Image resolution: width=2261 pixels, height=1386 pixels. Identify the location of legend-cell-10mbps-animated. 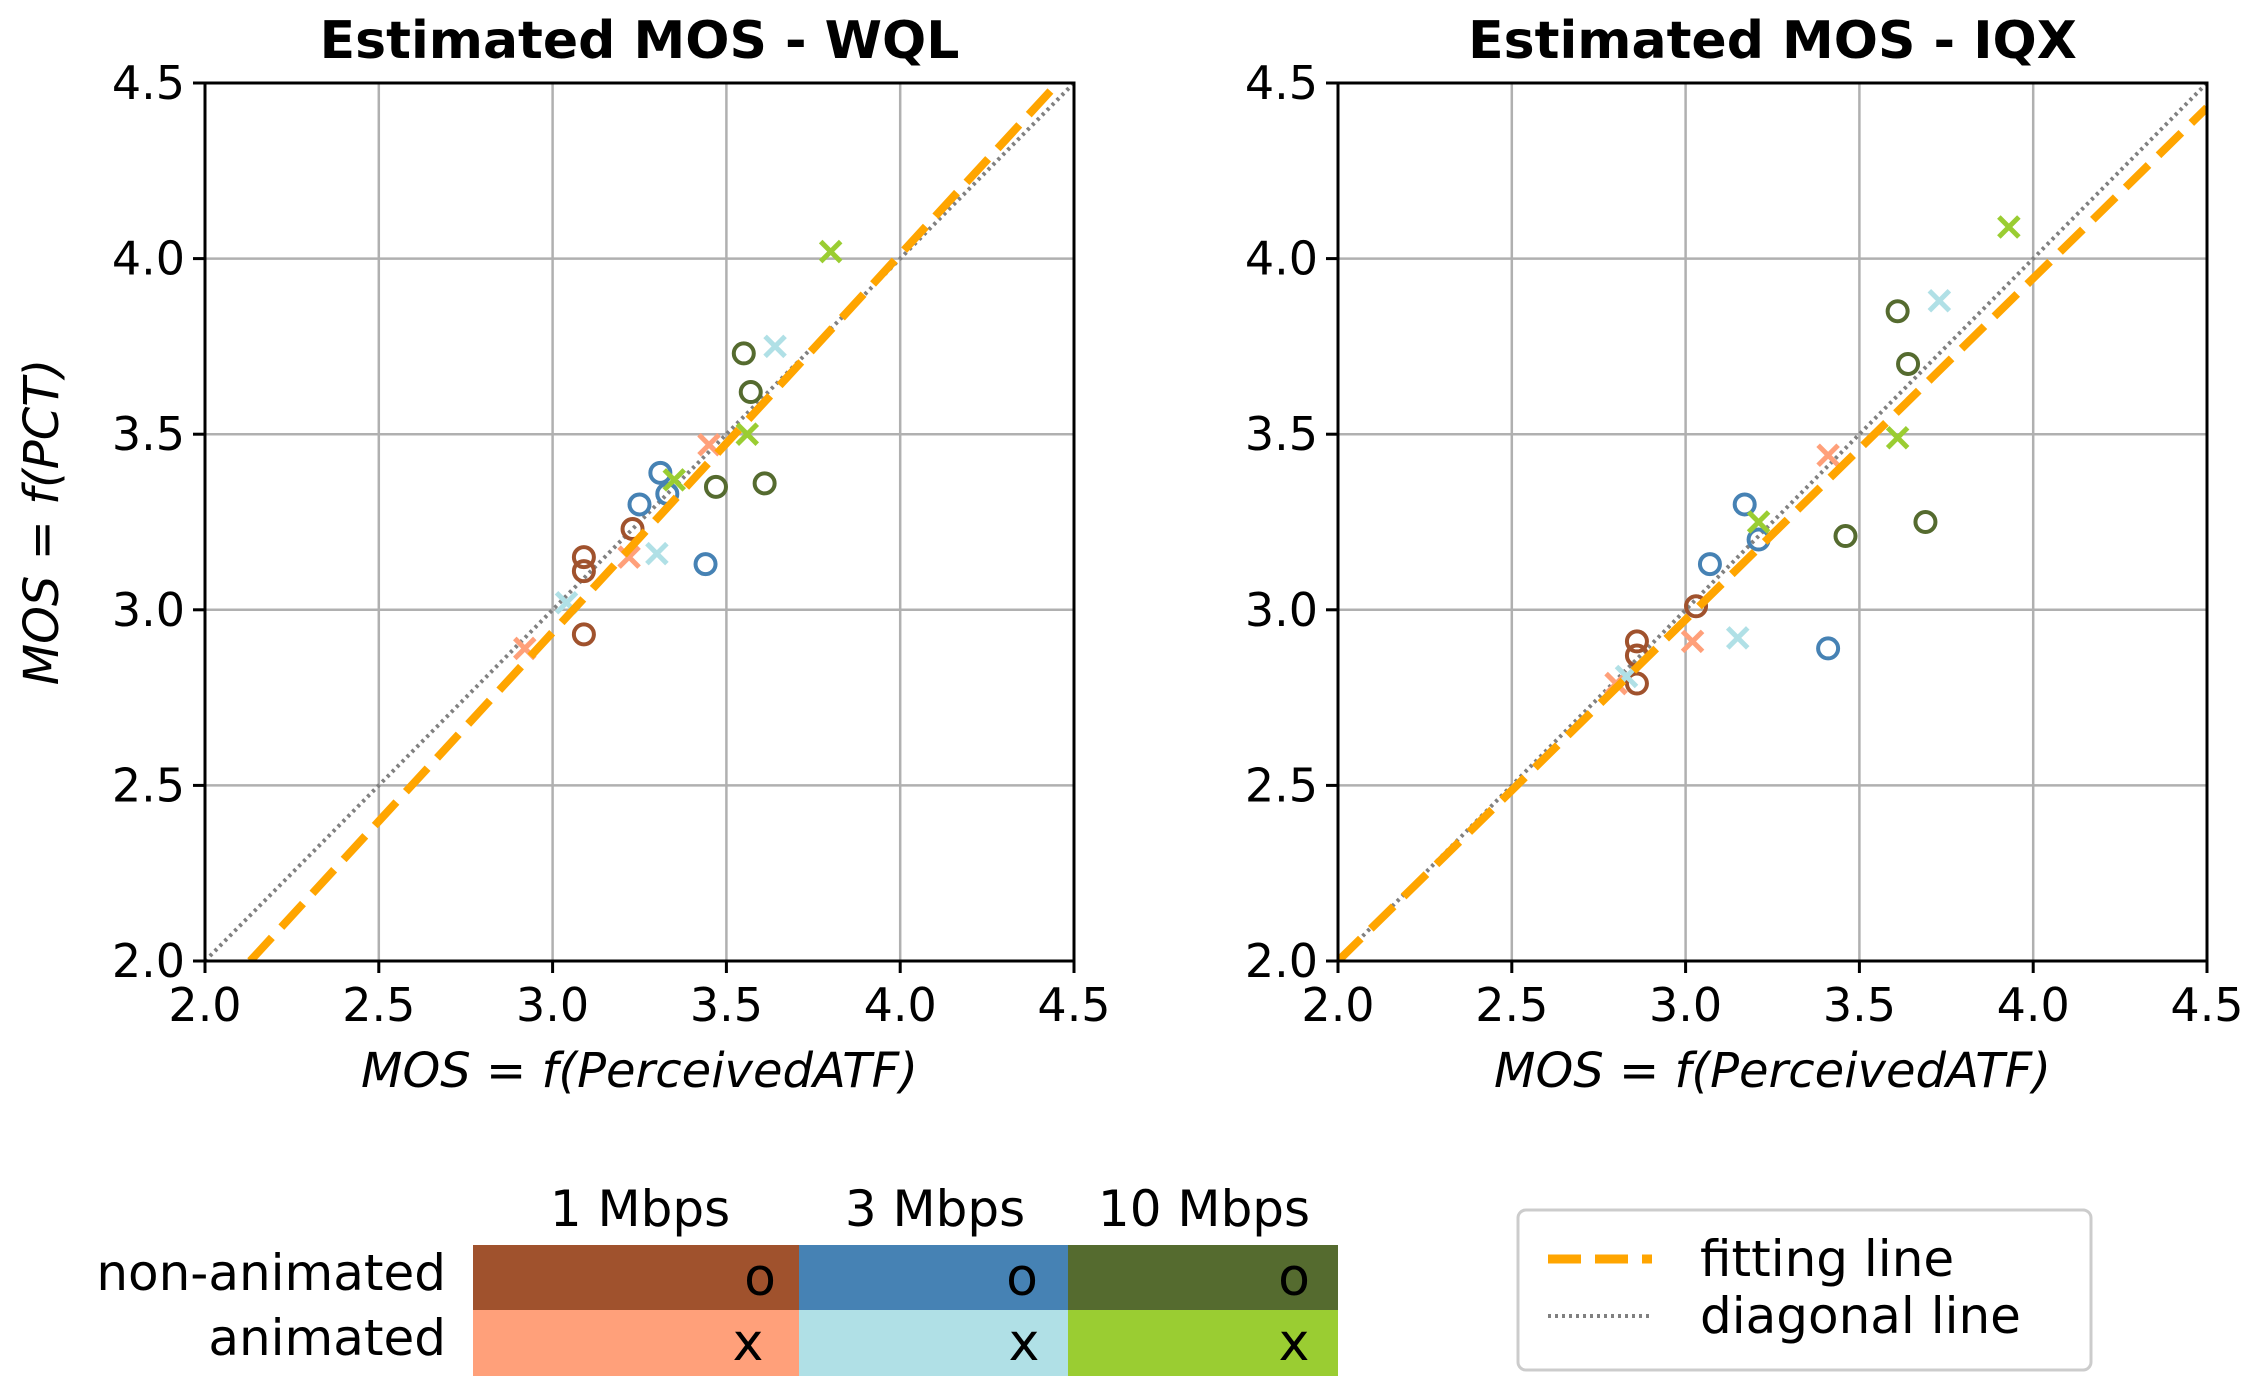
(1203, 1343).